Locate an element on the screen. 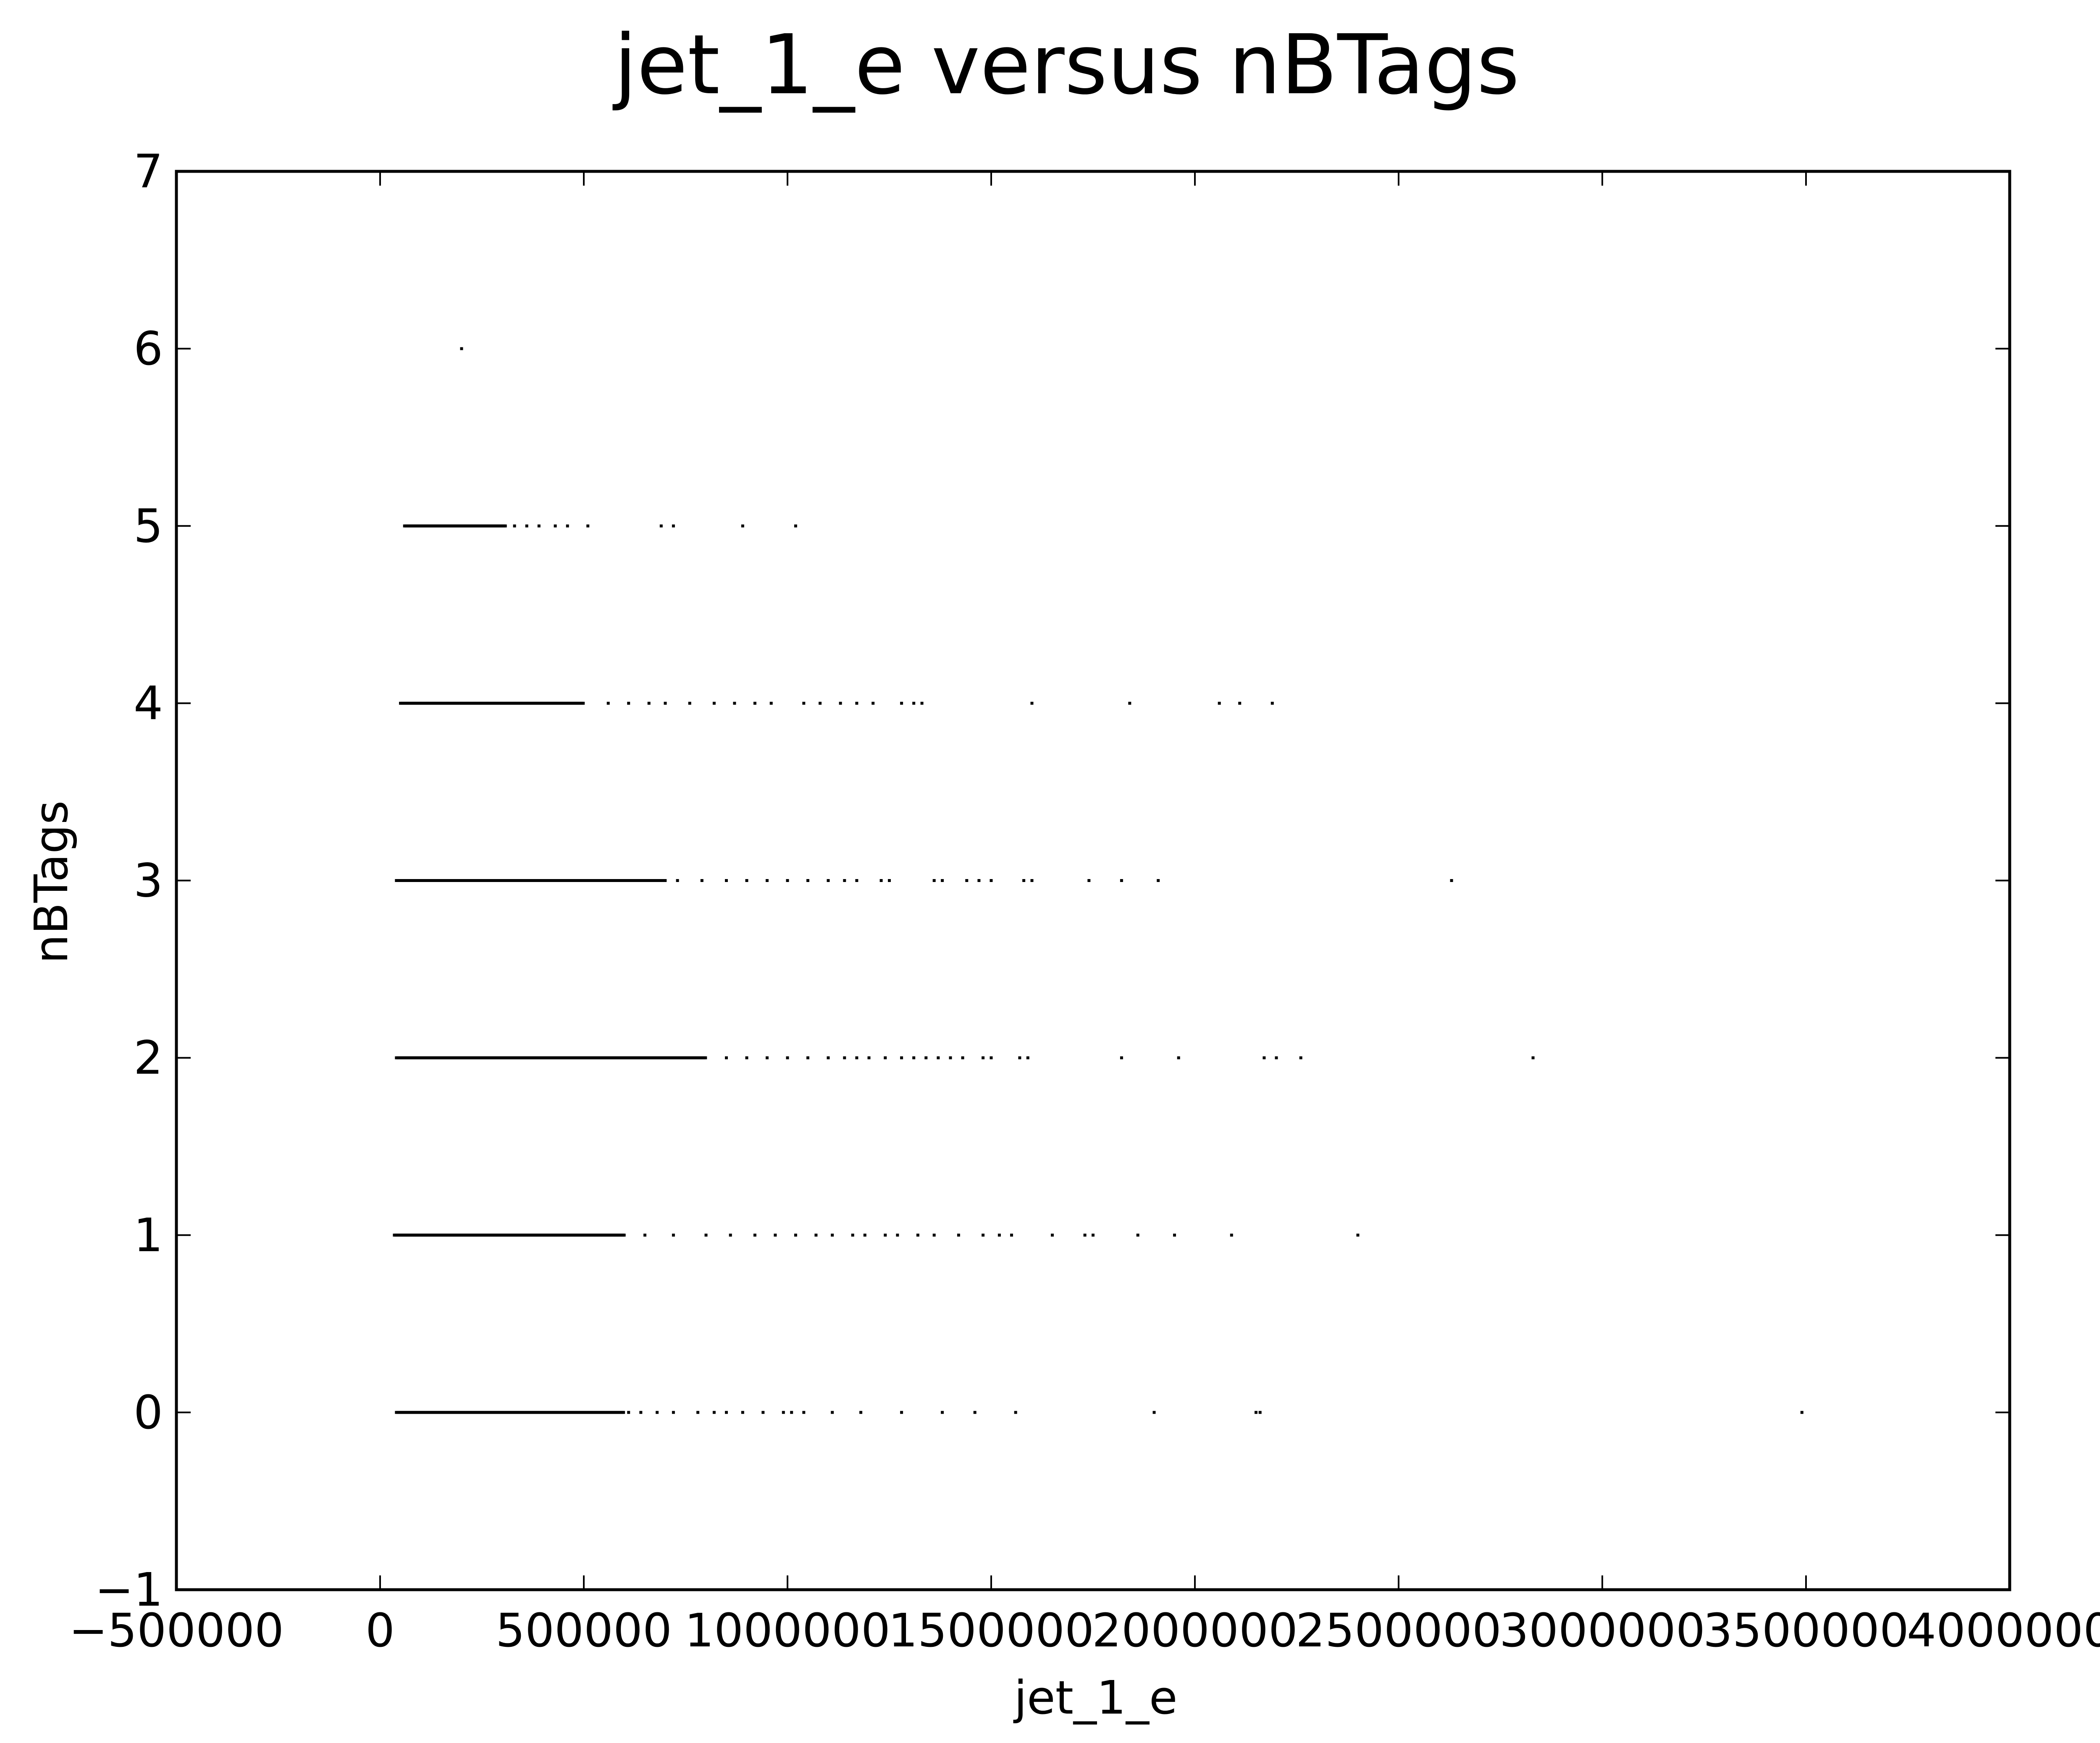  x-tick-label: 1000000 is located at coordinates (787, 1630).